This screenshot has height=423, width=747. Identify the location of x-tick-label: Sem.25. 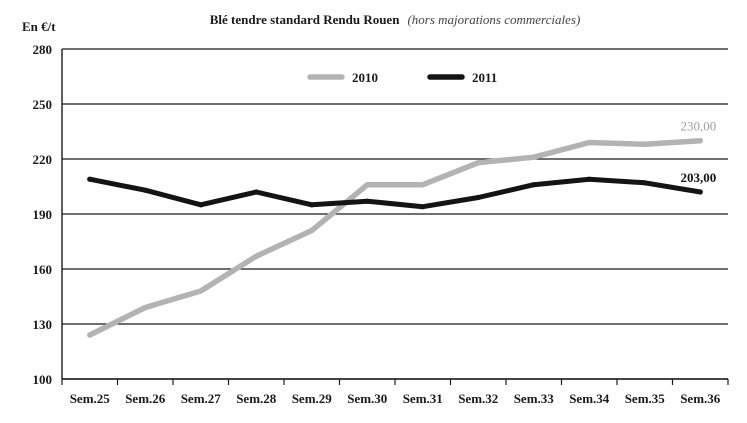
(90, 398).